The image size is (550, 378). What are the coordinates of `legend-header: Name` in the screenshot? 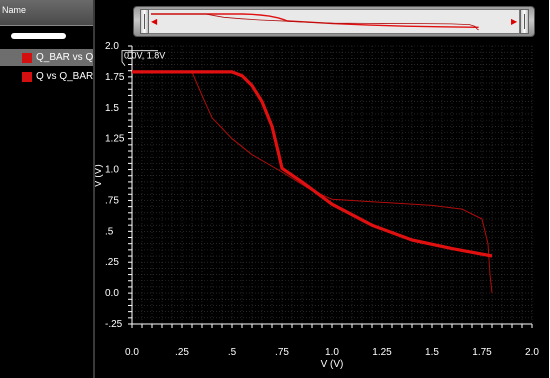 It's located at (46, 13).